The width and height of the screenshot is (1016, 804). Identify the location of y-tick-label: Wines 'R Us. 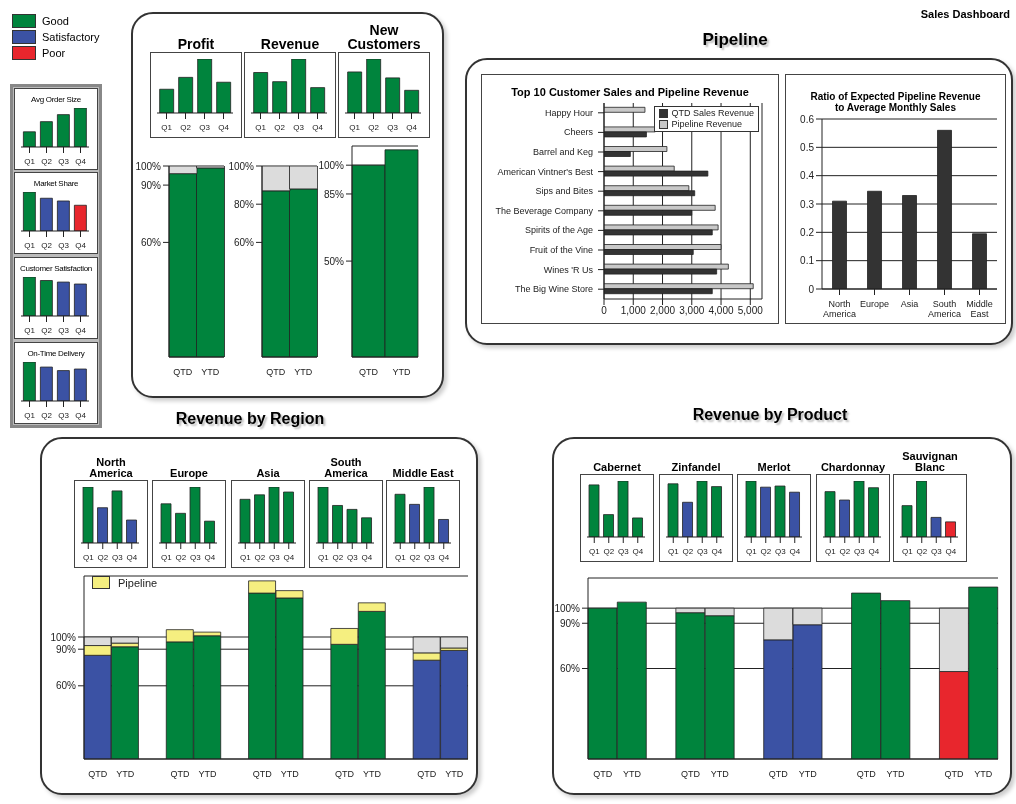
(568, 269).